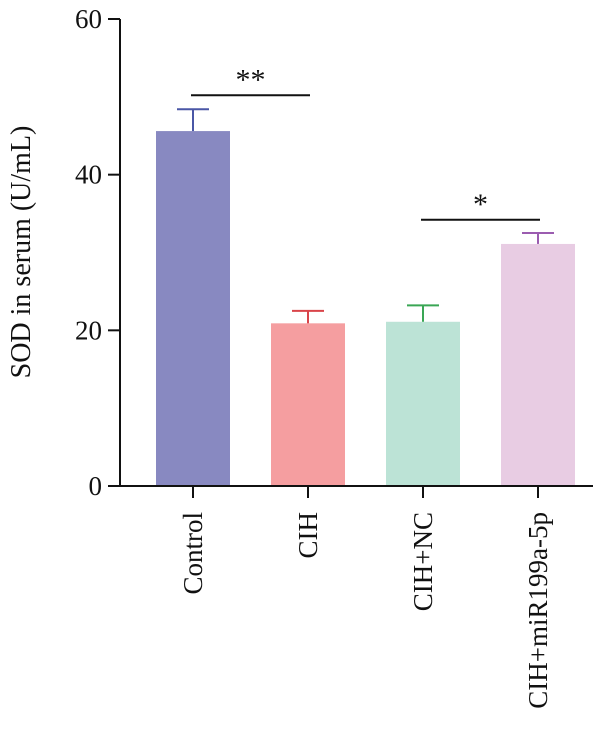 This screenshot has width=600, height=756. I want to click on y-tick-label: 0, so click(96, 486).